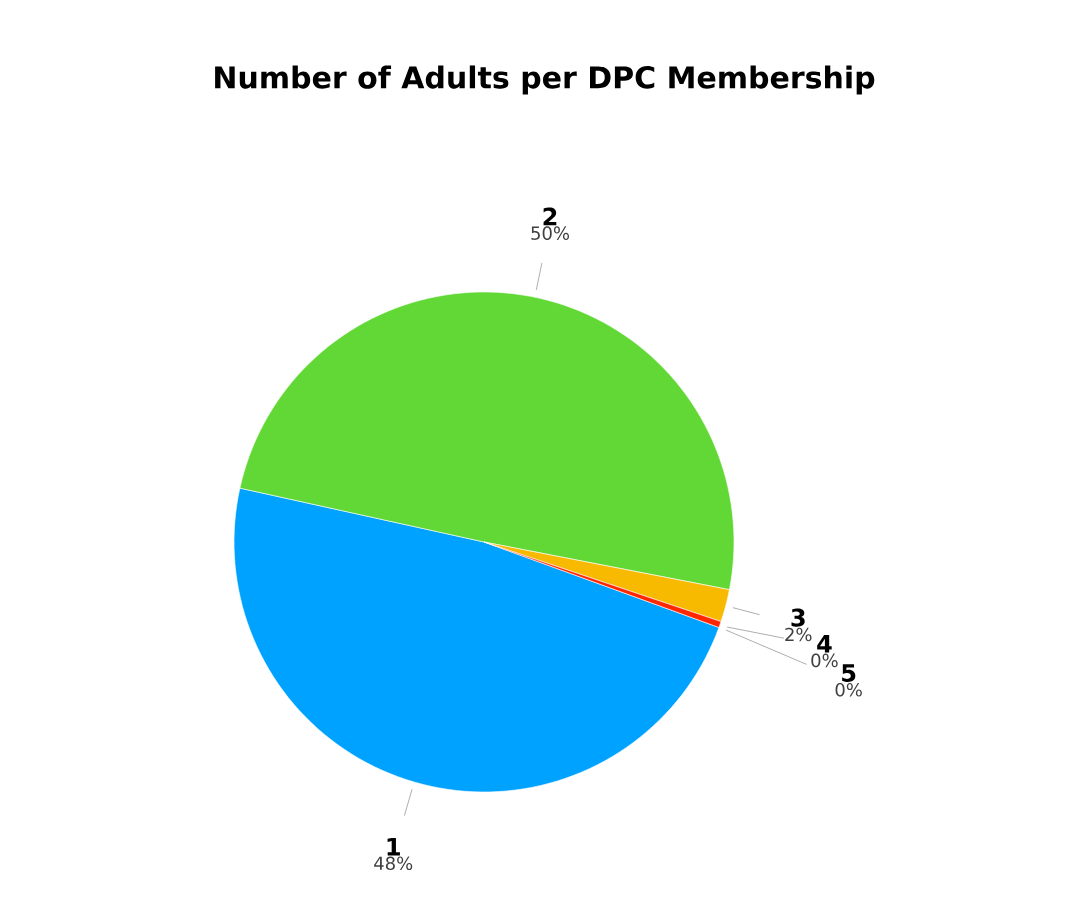  Describe the element at coordinates (545, 80) in the screenshot. I see `chart-title: Number of Adults per DPC Membership` at that location.